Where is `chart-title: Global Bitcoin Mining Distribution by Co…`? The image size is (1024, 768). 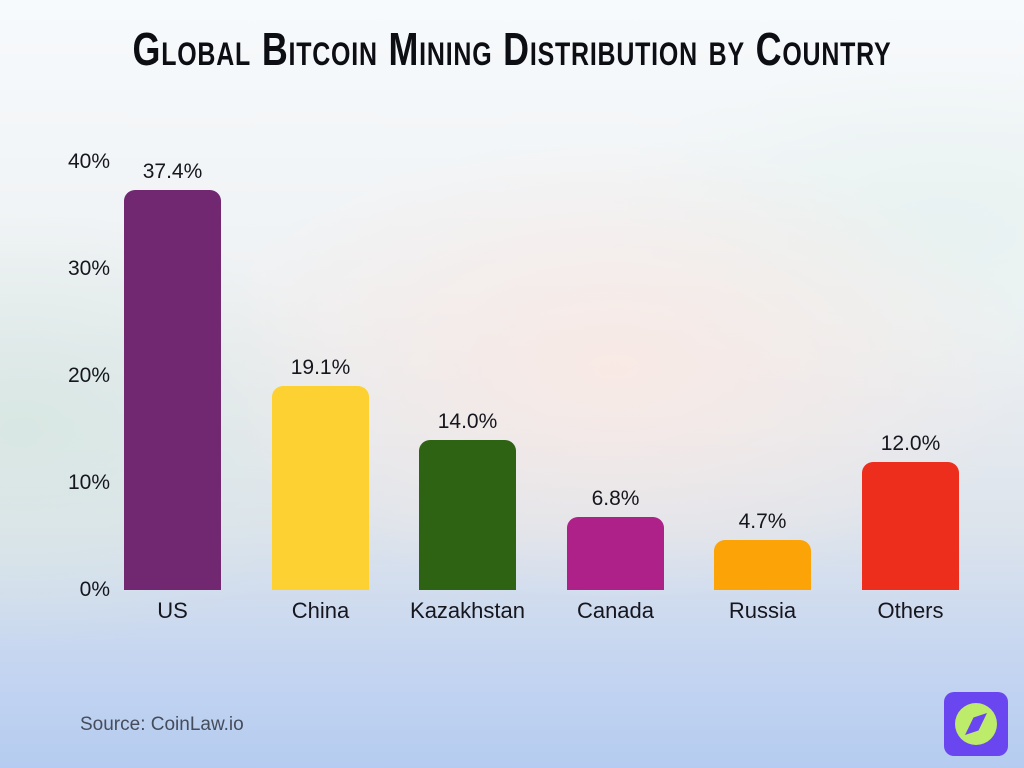 chart-title: Global Bitcoin Mining Distribution by Co… is located at coordinates (512, 49).